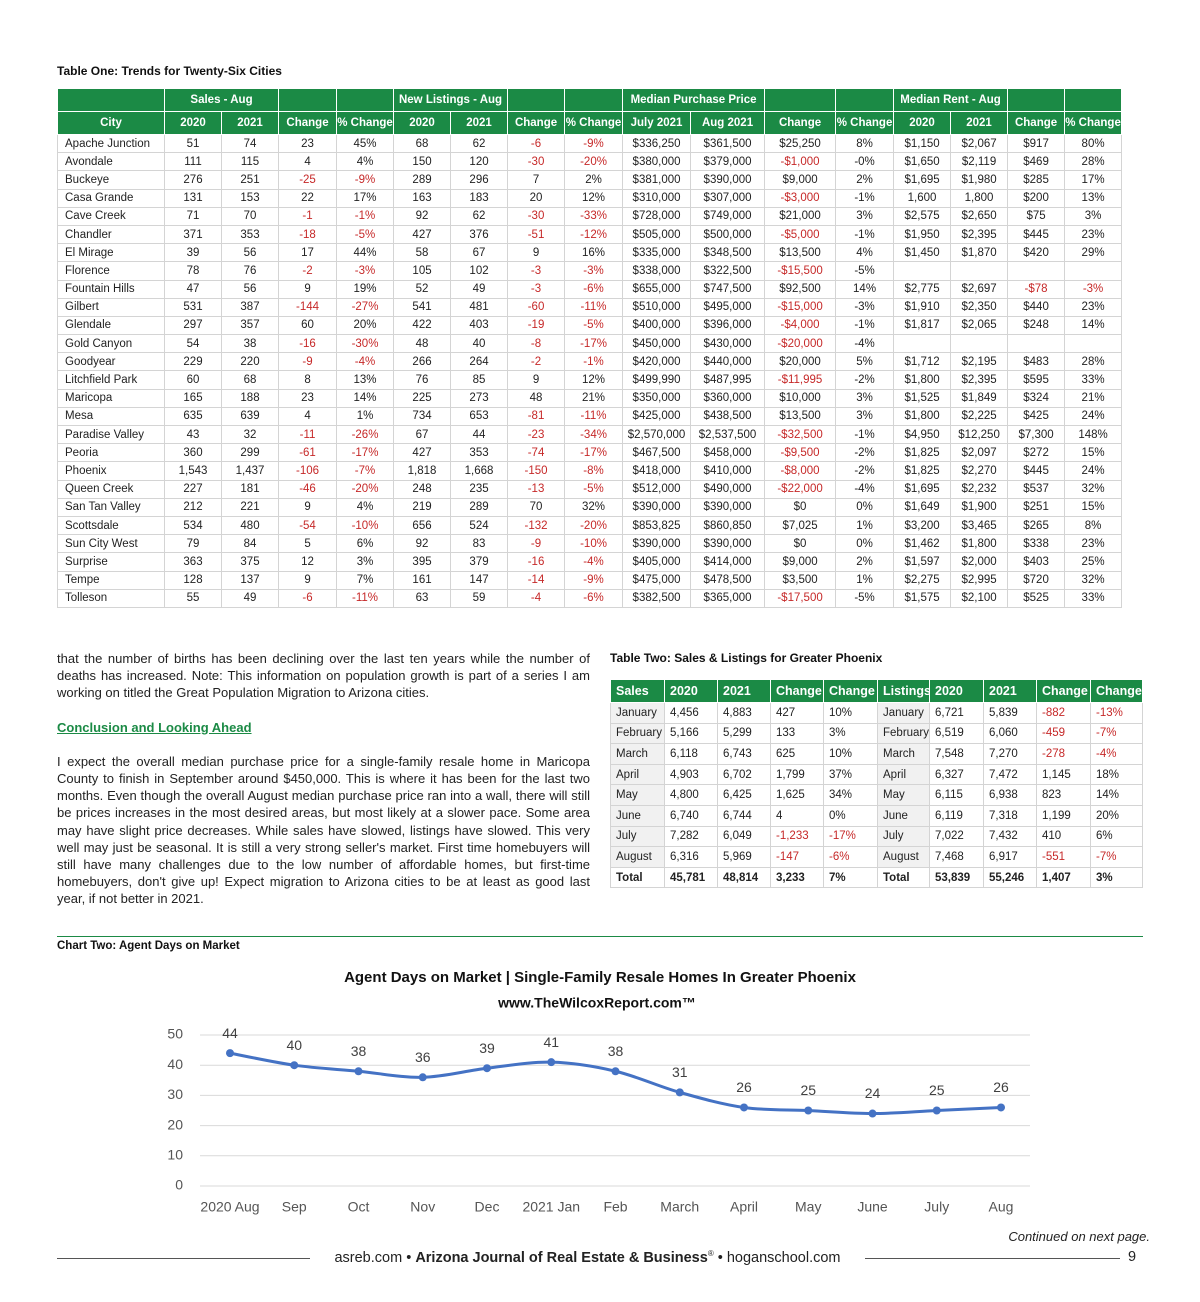 This screenshot has width=1200, height=1302. What do you see at coordinates (903, 877) in the screenshot?
I see `month-cell: Total` at bounding box center [903, 877].